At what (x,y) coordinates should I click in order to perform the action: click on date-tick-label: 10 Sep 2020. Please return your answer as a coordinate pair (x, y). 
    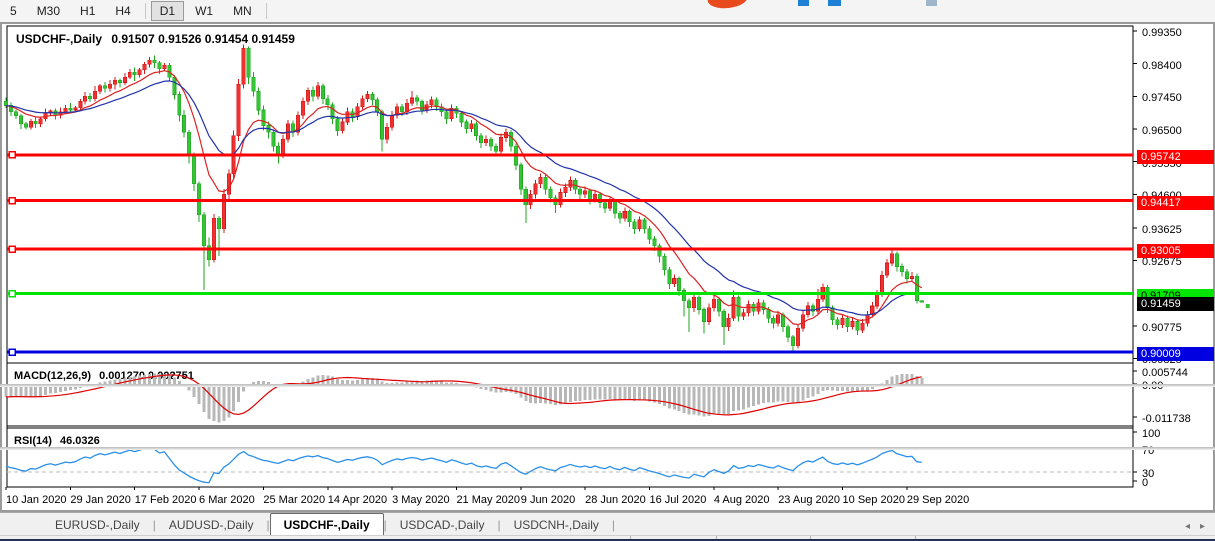
    Looking at the image, I should click on (873, 500).